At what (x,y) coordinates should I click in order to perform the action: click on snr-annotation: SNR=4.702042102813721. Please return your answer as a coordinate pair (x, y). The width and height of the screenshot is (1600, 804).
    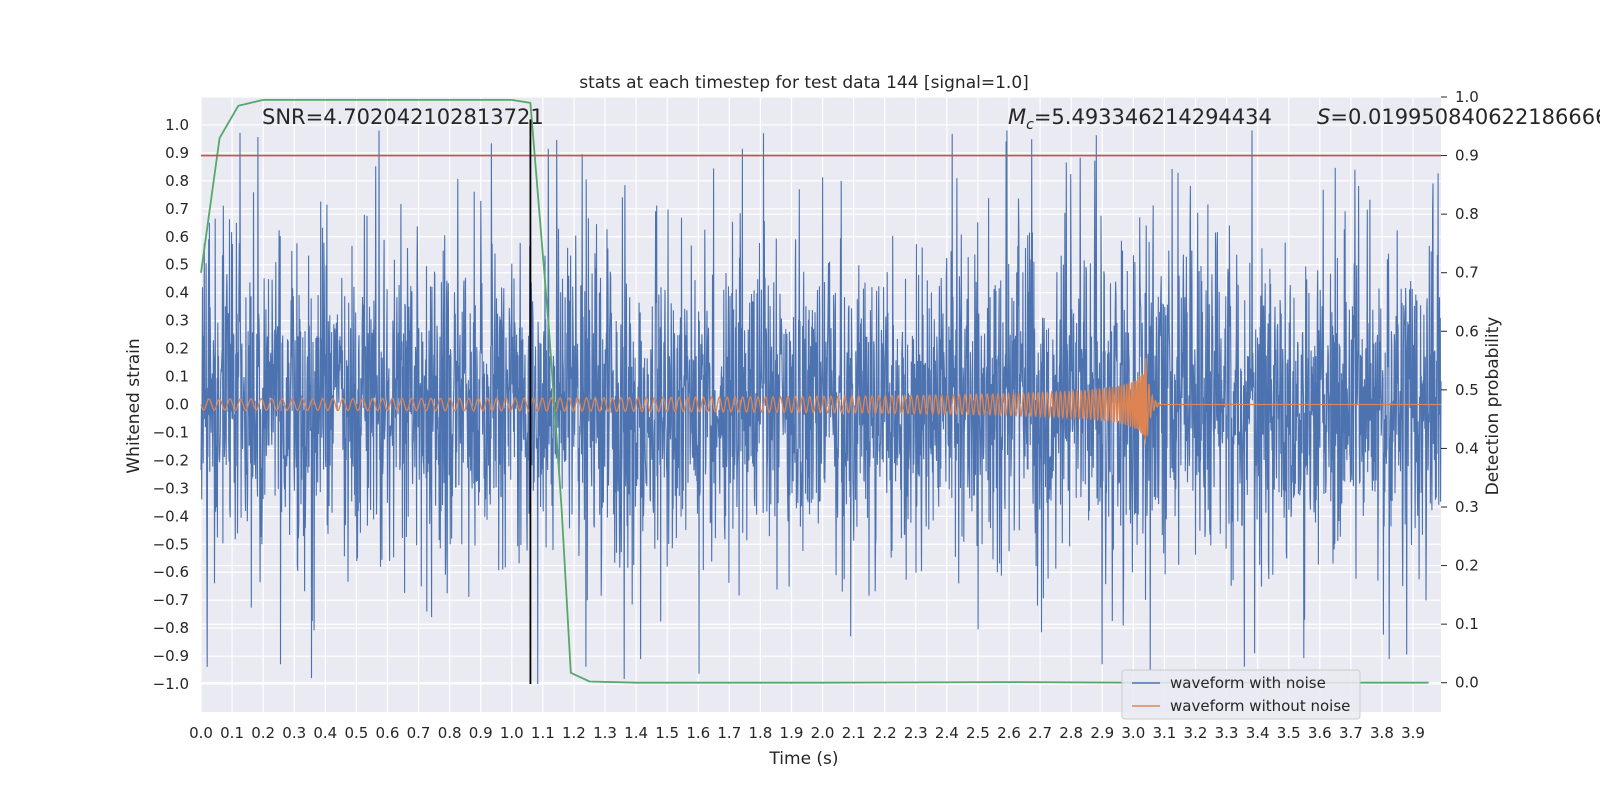
    Looking at the image, I should click on (403, 117).